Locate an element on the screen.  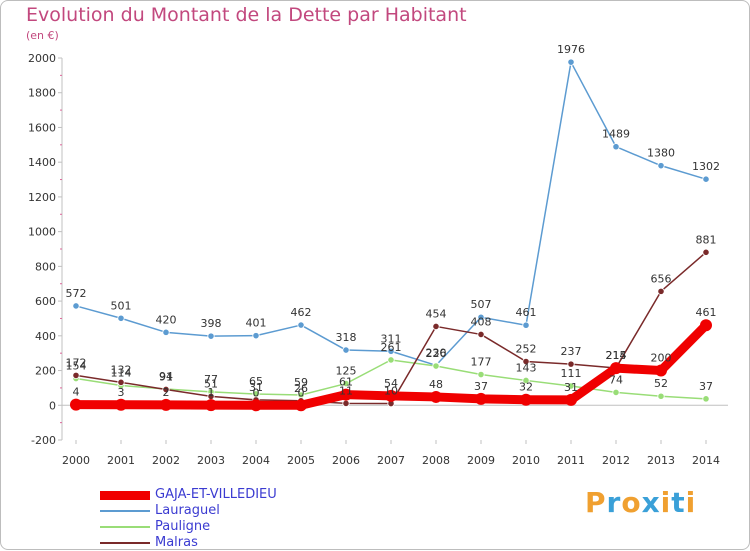
y-tick-label: 1400 is located at coordinates (42, 162).